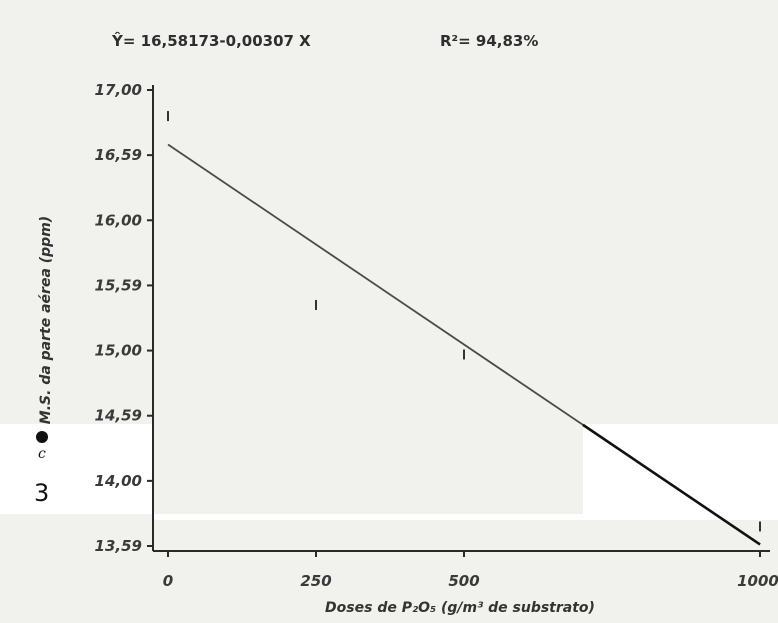 This screenshot has width=778, height=623. Describe the element at coordinates (118, 220) in the screenshot. I see `y-tick-label: 16,00` at that location.